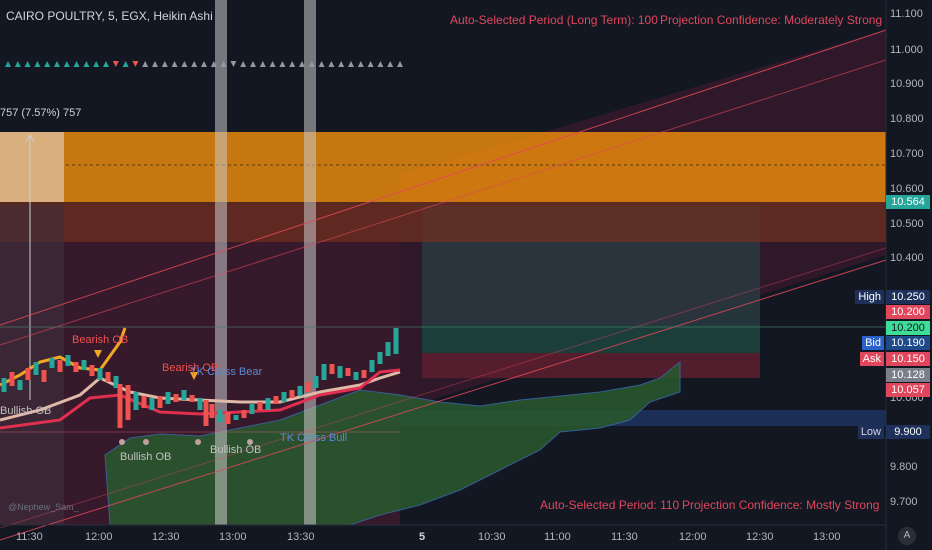 The width and height of the screenshot is (932, 550). I want to click on price-tag-10128: 10.128, so click(908, 375).